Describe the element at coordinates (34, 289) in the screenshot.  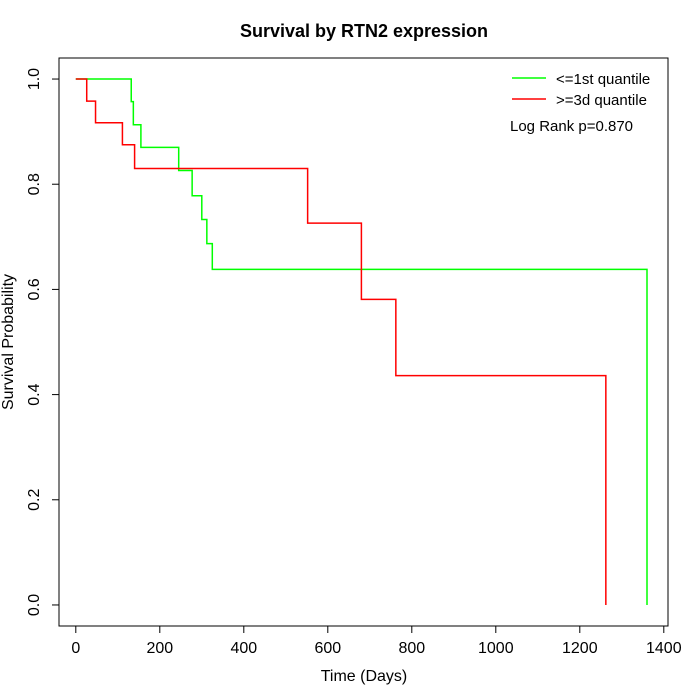
I see `y-tick-label: 0.6` at that location.